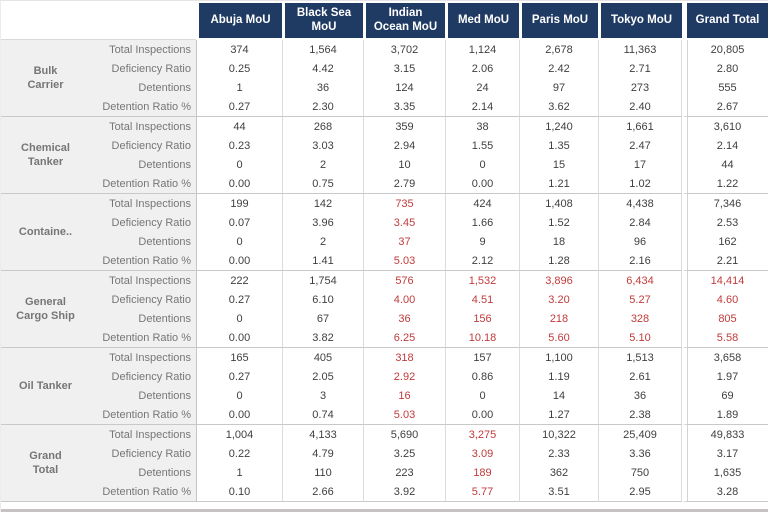  Describe the element at coordinates (640, 184) in the screenshot. I see `data-cell: 1.02` at that location.